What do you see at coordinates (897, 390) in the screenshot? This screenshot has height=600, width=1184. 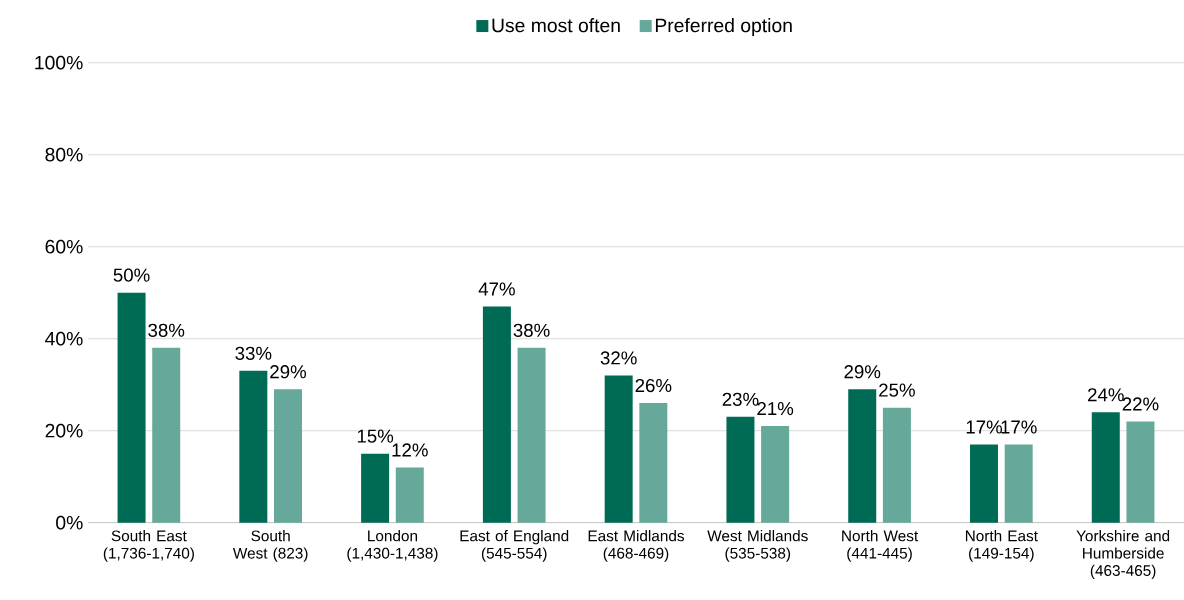 I see `data-label: 25%` at bounding box center [897, 390].